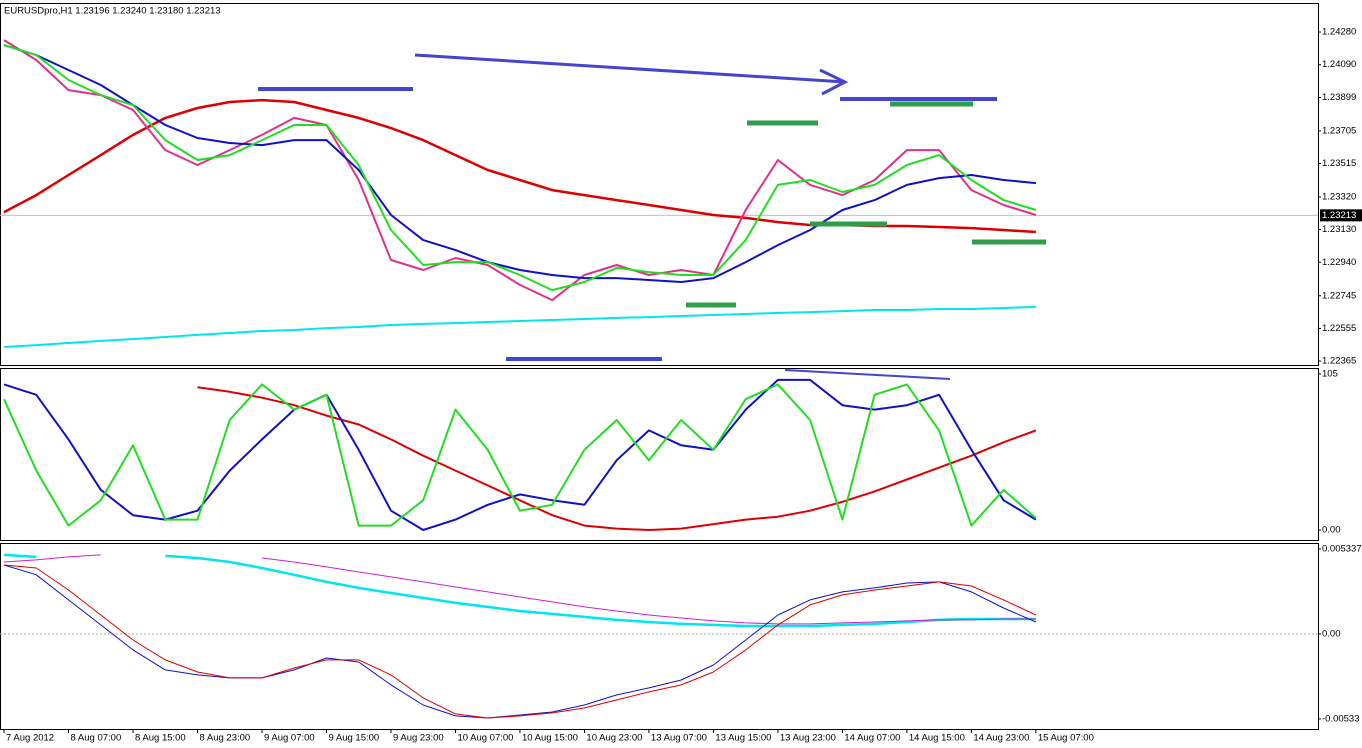 This screenshot has width=1362, height=748. What do you see at coordinates (96, 738) in the screenshot?
I see `x-tick-label: 8 Aug 07:00` at bounding box center [96, 738].